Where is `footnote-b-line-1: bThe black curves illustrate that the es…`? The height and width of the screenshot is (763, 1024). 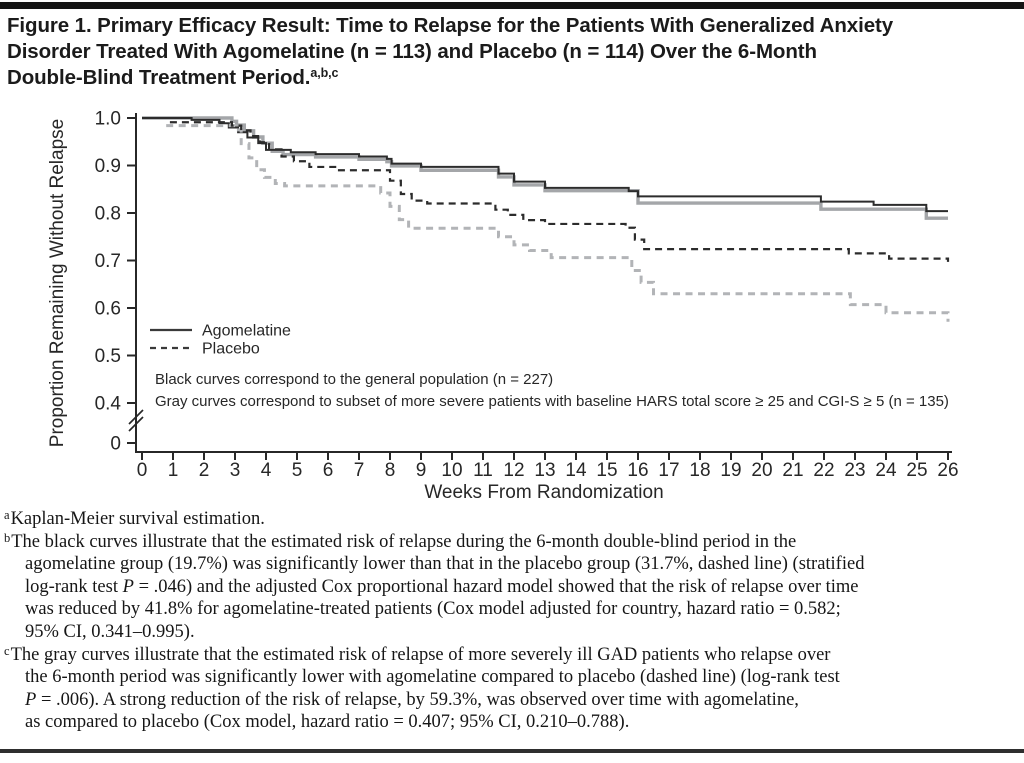 footnote-b-line-1: bThe black curves illustrate that the es… is located at coordinates (512, 542).